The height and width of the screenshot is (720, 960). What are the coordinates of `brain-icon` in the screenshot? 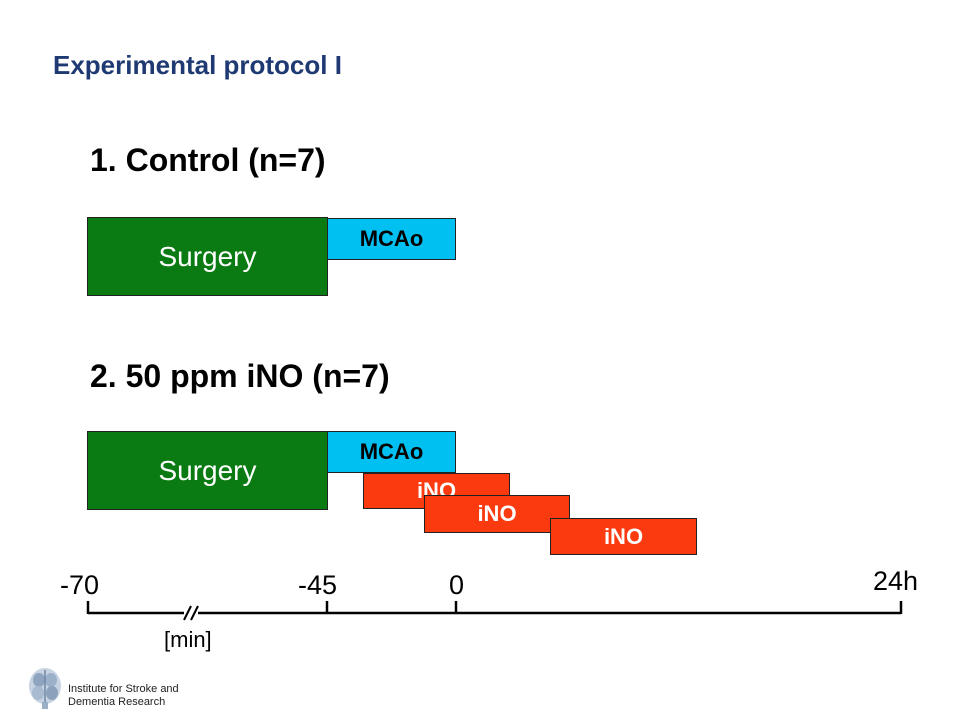 It's located at (45, 688).